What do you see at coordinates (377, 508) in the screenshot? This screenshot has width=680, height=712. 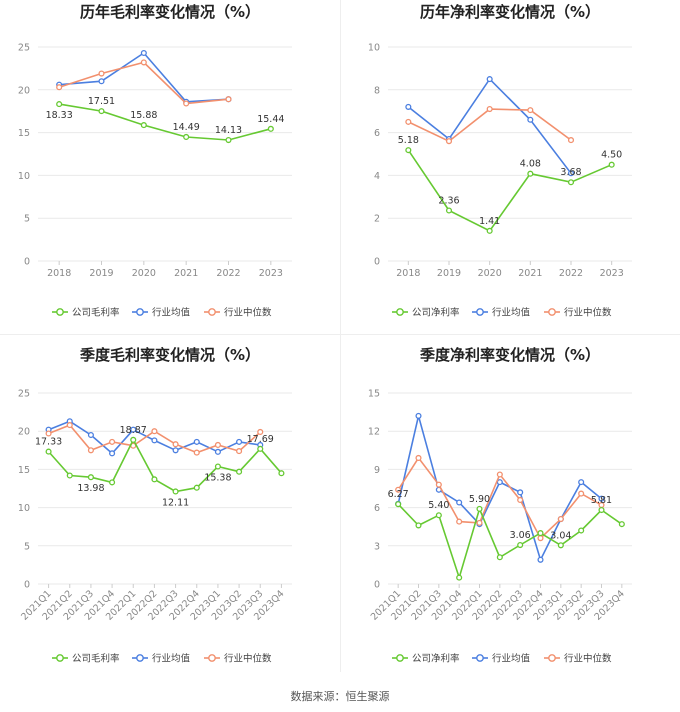 I see `y-tick-label: 6` at bounding box center [377, 508].